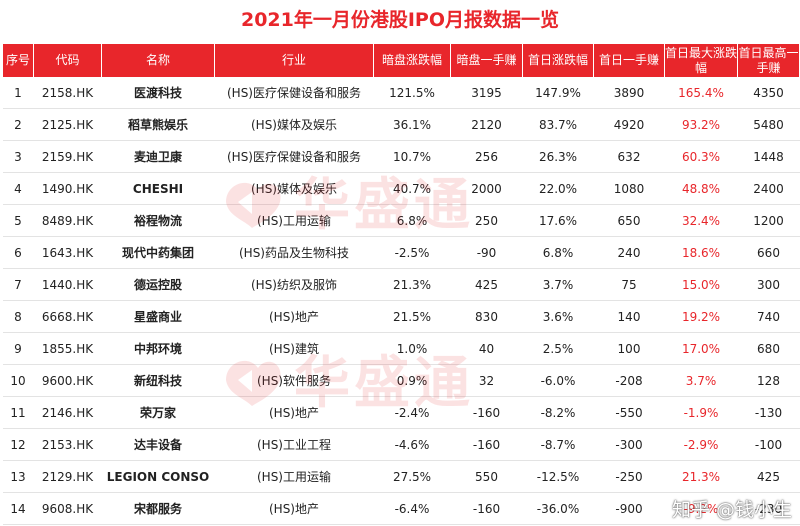 This screenshot has width=800, height=526. What do you see at coordinates (67, 380) in the screenshot?
I see `cell-code: 9600.HK` at bounding box center [67, 380].